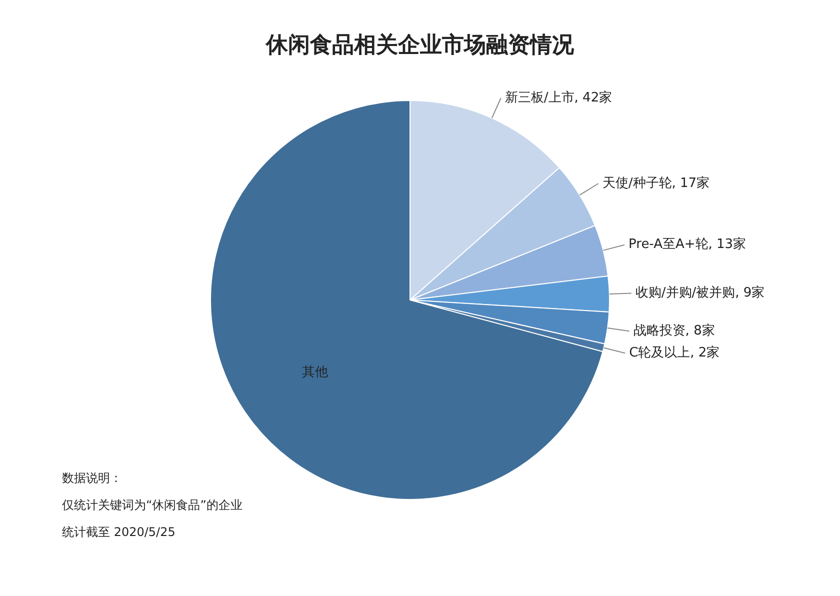 This screenshot has width=840, height=596. I want to click on slice-label: 天使/种子轮, 17家, so click(656, 182).